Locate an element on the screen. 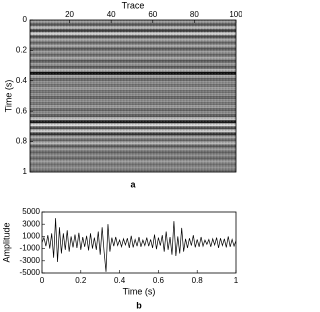 The height and width of the screenshot is (312, 320). x-tick-label: 0 is located at coordinates (42, 280).